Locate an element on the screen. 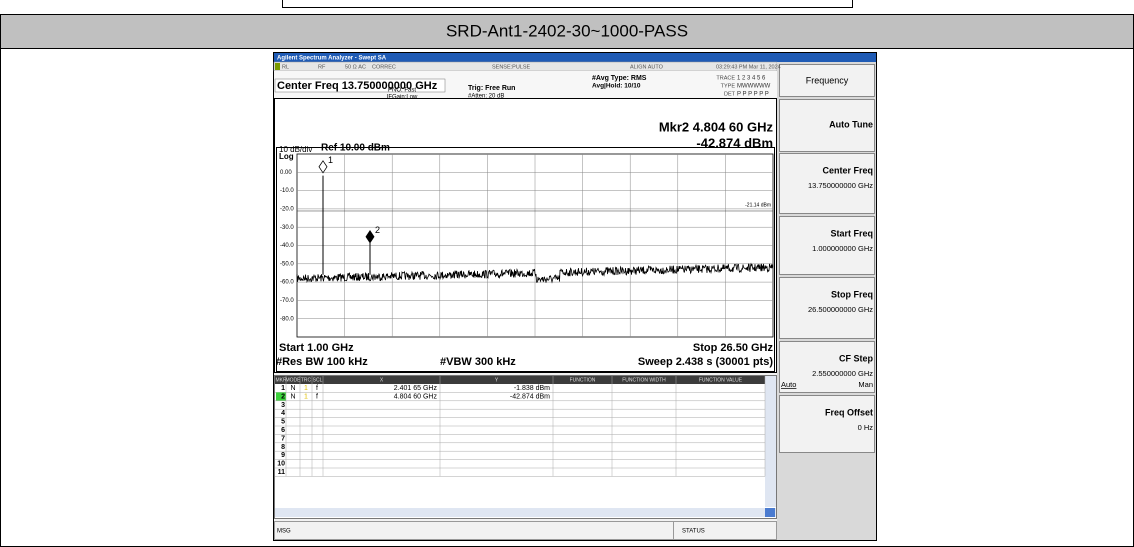  avg-type: #Avg Type: RMS is located at coordinates (619, 78).